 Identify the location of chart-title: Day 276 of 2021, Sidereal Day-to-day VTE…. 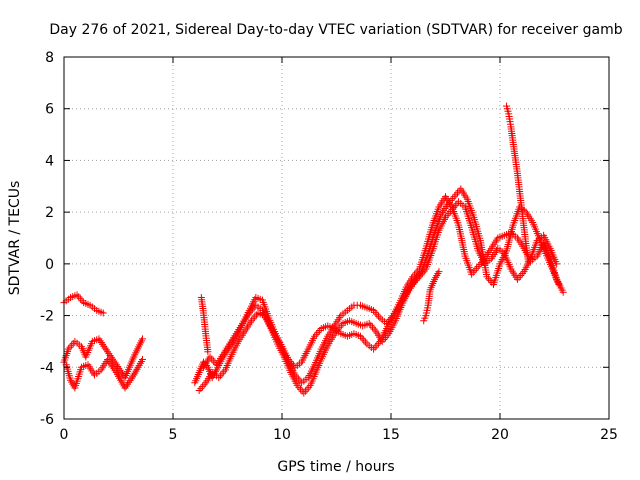
(335, 30).